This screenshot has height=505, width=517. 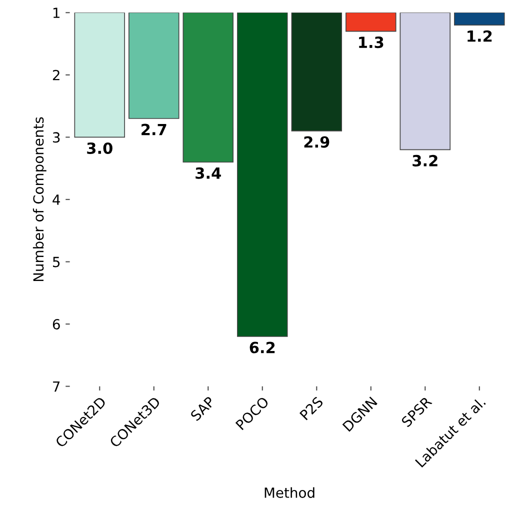 I want to click on data-label: 6.2, so click(x=262, y=348).